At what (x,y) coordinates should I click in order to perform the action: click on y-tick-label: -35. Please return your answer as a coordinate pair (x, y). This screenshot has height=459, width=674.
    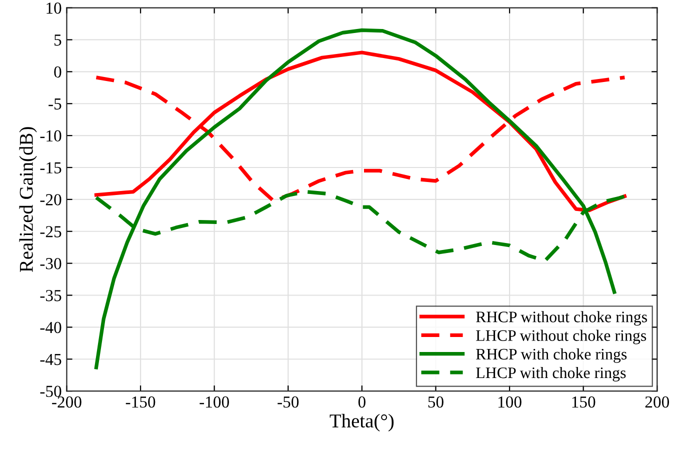
    Looking at the image, I should click on (51, 296).